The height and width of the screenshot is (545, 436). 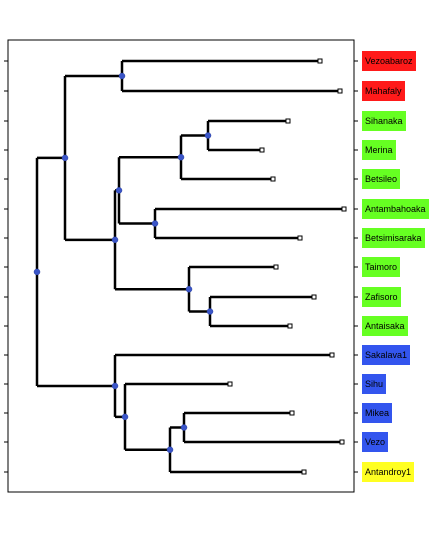 I want to click on leaf-label: Sihanaka, so click(x=384, y=121).